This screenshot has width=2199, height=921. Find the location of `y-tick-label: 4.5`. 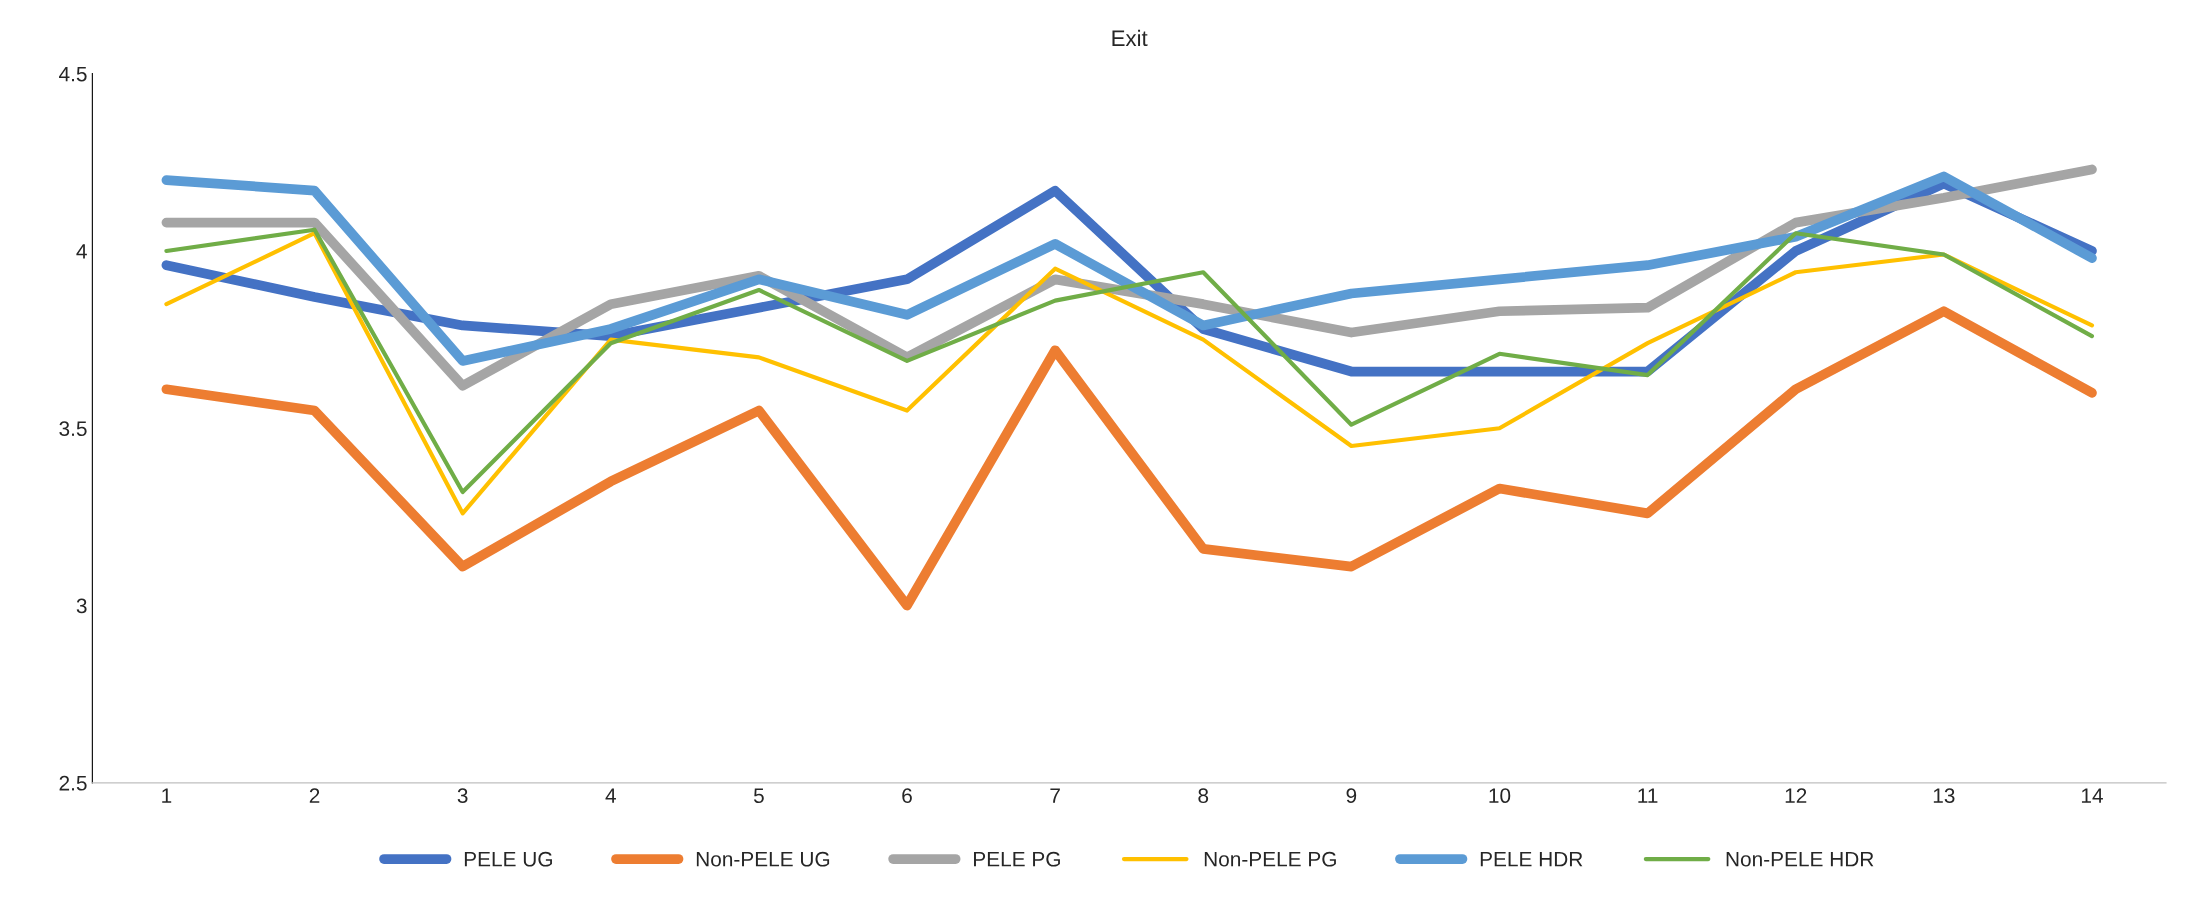

y-tick-label: 4.5 is located at coordinates (73, 74).